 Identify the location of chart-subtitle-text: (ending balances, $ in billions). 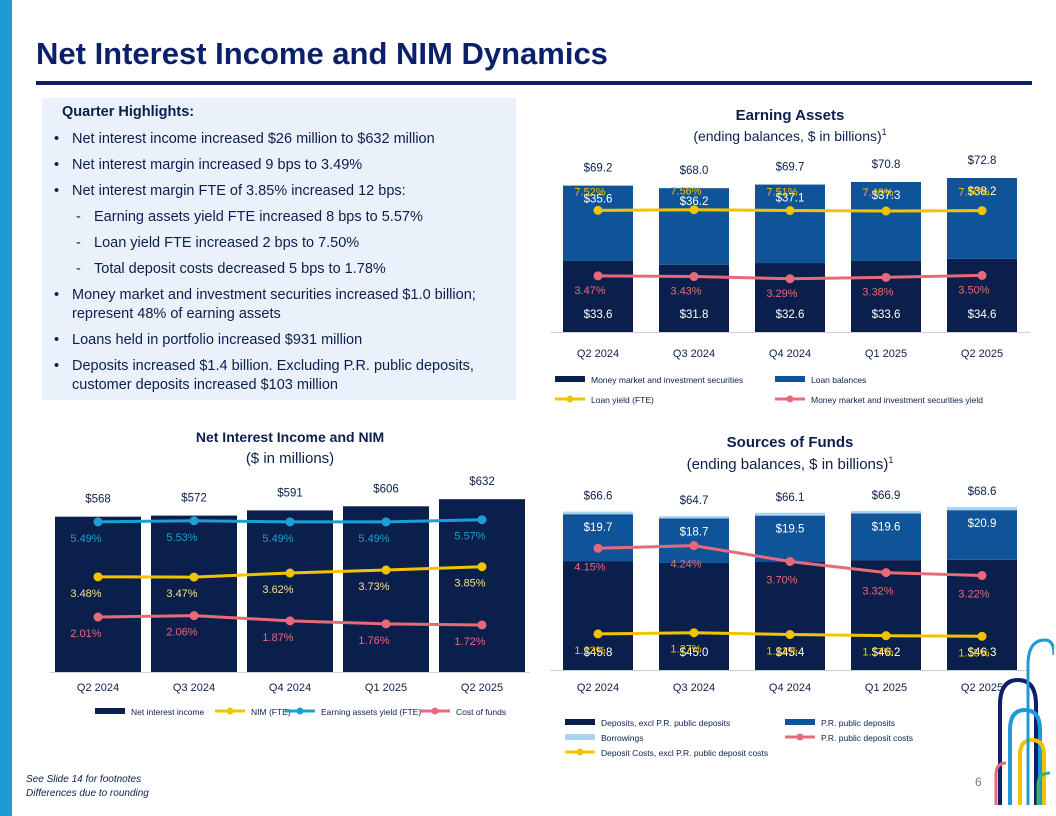
(787, 136).